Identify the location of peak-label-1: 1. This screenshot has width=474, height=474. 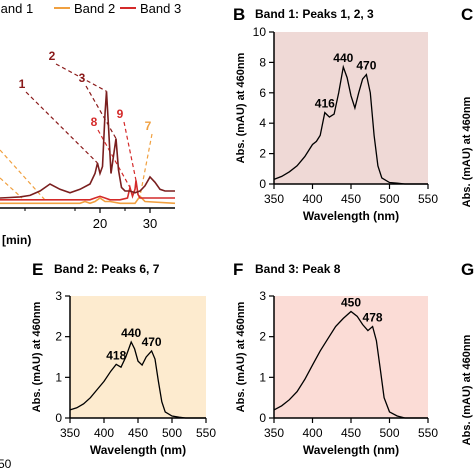
(22, 84).